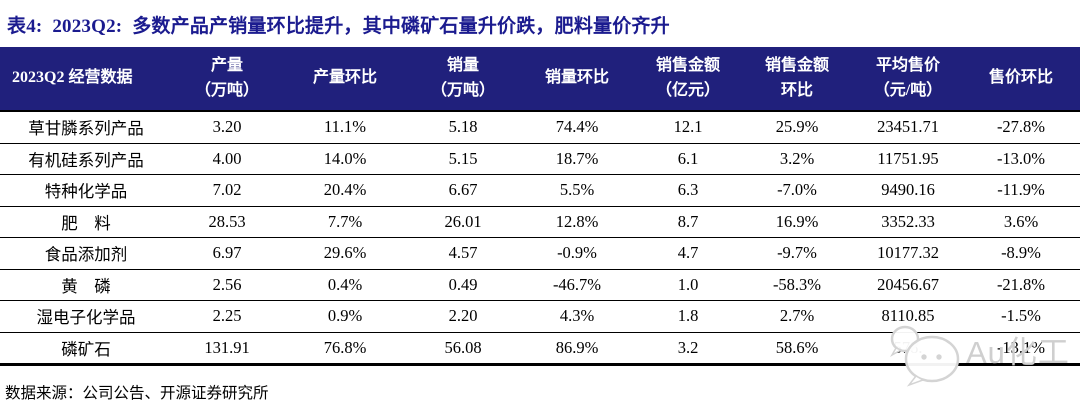 The width and height of the screenshot is (1080, 409). I want to click on table-title: 表4: 2023Q2: 多数产品产销量环比提升，其中磷矿石量升价跌，肥料量价齐升, so click(338, 26).